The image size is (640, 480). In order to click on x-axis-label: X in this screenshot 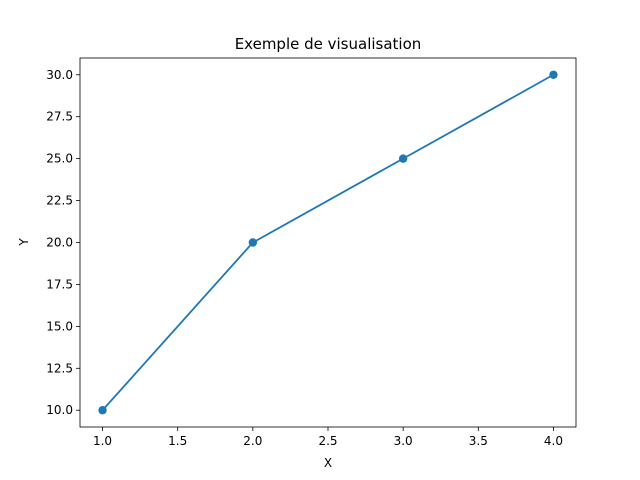, I will do `click(328, 463)`.